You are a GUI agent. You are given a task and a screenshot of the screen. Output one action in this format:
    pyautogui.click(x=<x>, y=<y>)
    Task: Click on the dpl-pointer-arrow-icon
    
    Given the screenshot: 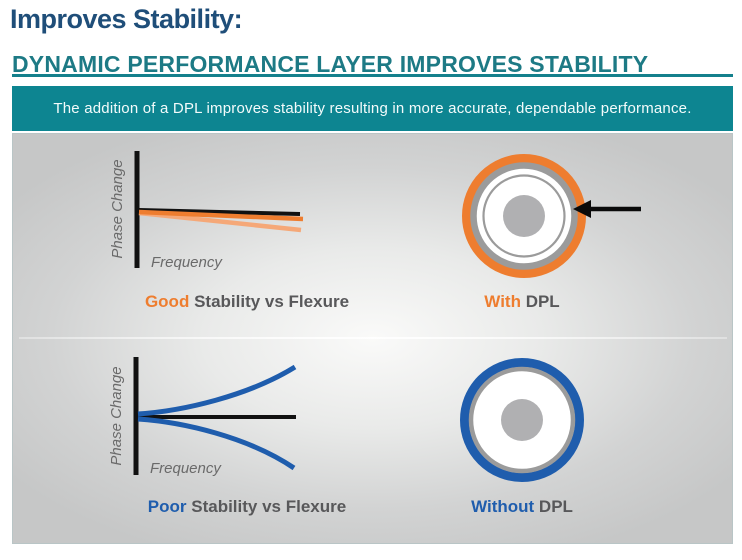 What is the action you would take?
    pyautogui.click(x=607, y=209)
    